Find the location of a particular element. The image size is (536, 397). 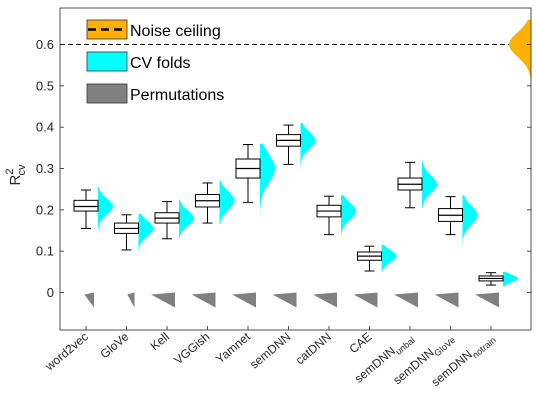

legend-noise-ceiling-label: Noise ceiling is located at coordinates (175, 31).